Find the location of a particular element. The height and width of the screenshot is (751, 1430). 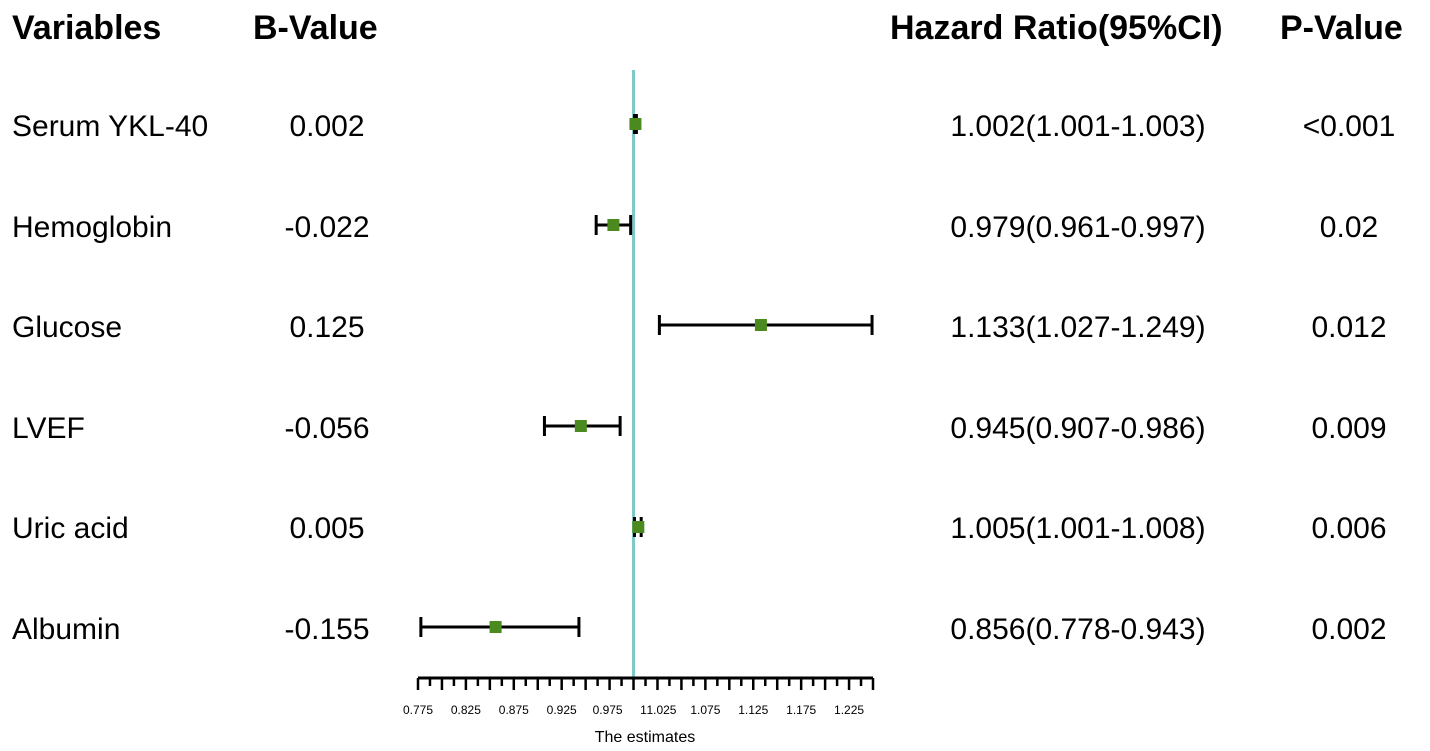

x-tick-label: 0.825 is located at coordinates (466, 710).